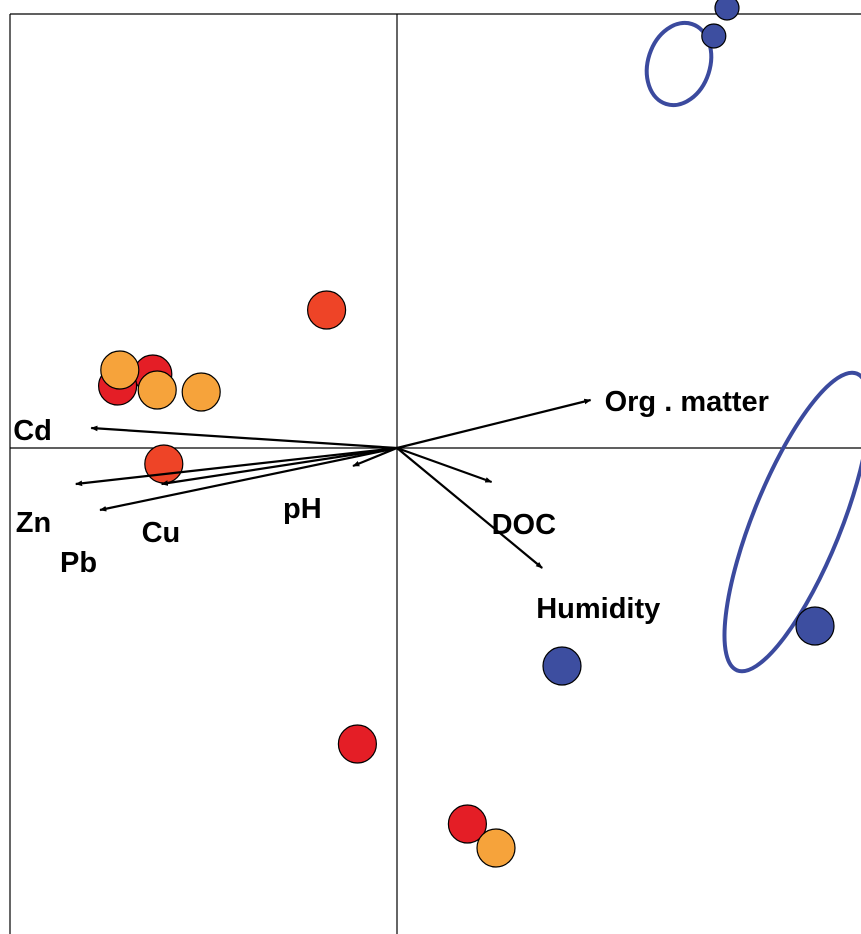 This screenshot has height=934, width=861. Describe the element at coordinates (469, 508) in the screenshot. I see `vector-humidity` at that location.